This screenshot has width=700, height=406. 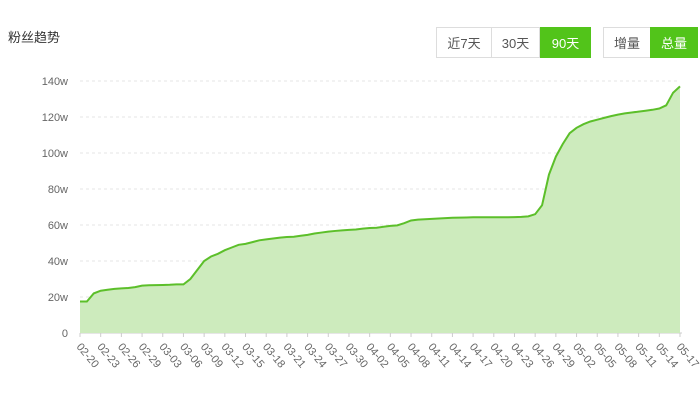 What do you see at coordinates (376, 355) in the screenshot?
I see `x-tick-label: 04-02` at bounding box center [376, 355].